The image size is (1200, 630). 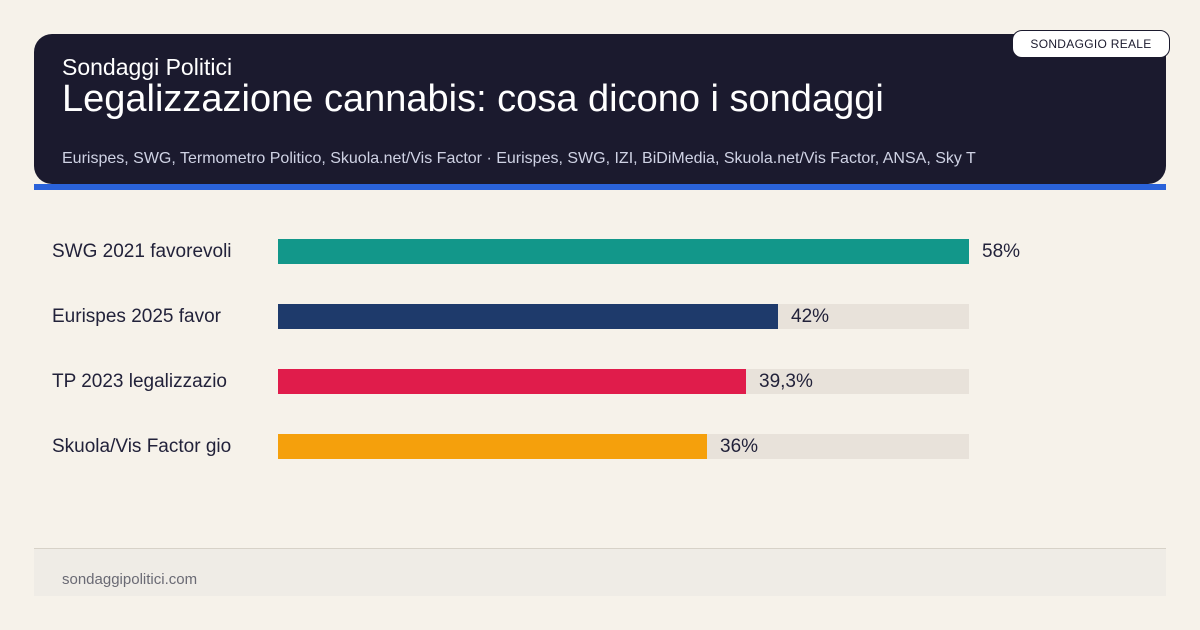 I want to click on value-label: 58%, so click(x=1001, y=251).